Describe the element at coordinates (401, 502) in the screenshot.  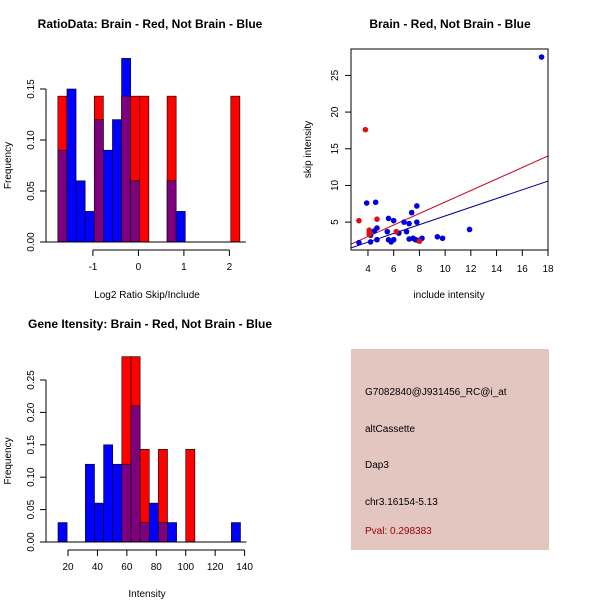
I see `genomic-location: chr3.16154-5.13` at that location.